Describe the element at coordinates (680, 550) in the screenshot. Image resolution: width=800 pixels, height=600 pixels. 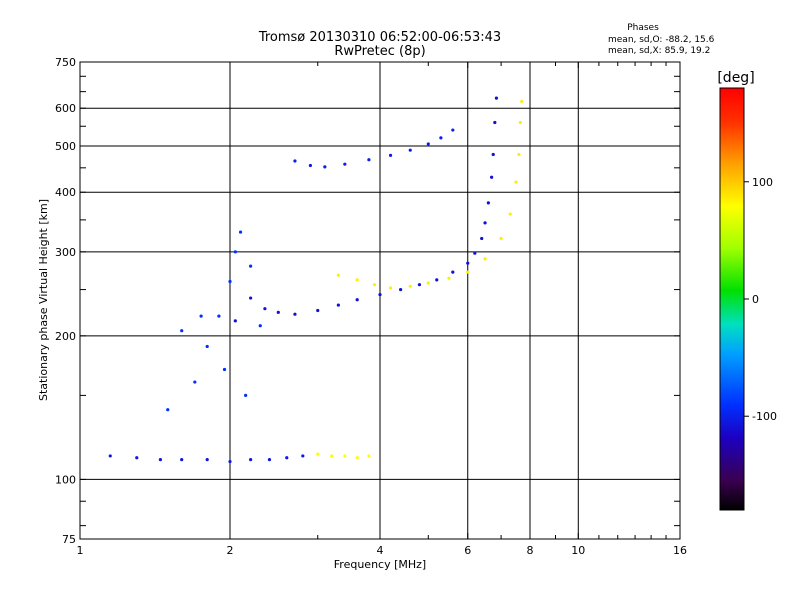
I see `x-tick-label: 16` at that location.